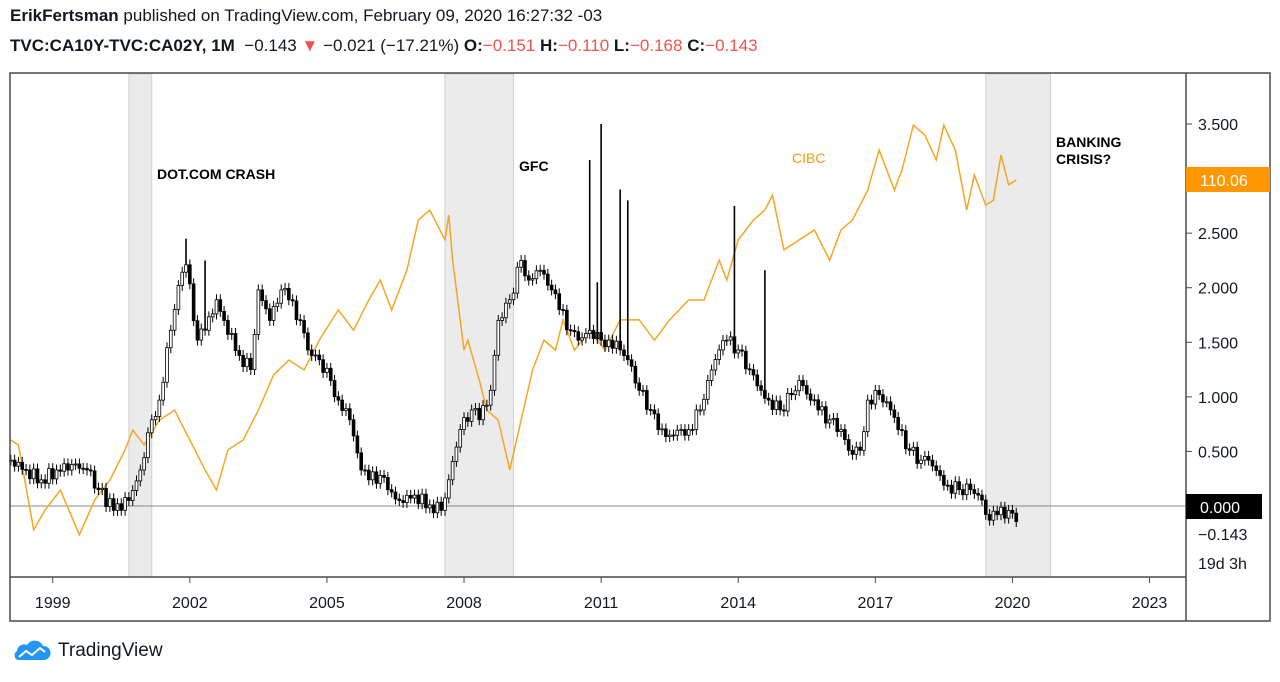 This screenshot has height=682, width=1280. What do you see at coordinates (549, 45) in the screenshot?
I see `high-label: H:` at bounding box center [549, 45].